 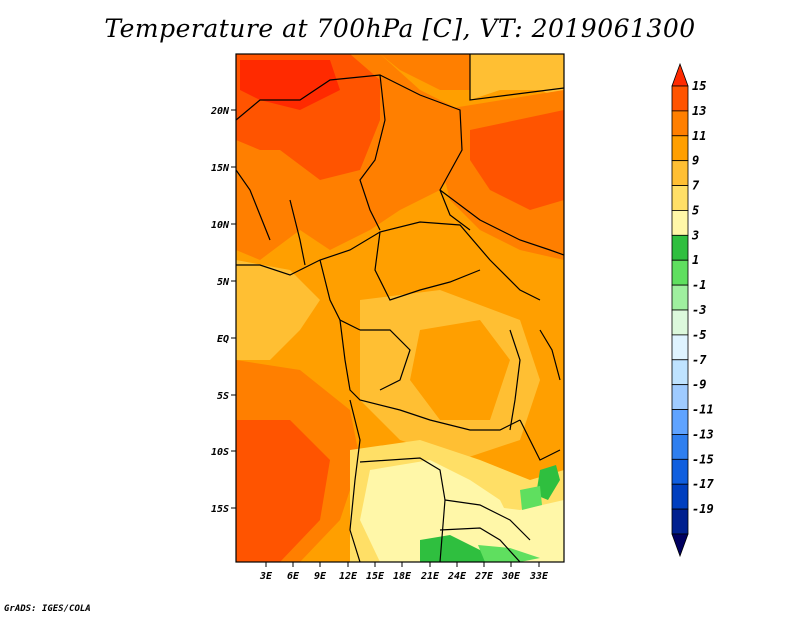 What do you see at coordinates (695, 260) in the screenshot?
I see `colorbar-label: 1` at bounding box center [695, 260].